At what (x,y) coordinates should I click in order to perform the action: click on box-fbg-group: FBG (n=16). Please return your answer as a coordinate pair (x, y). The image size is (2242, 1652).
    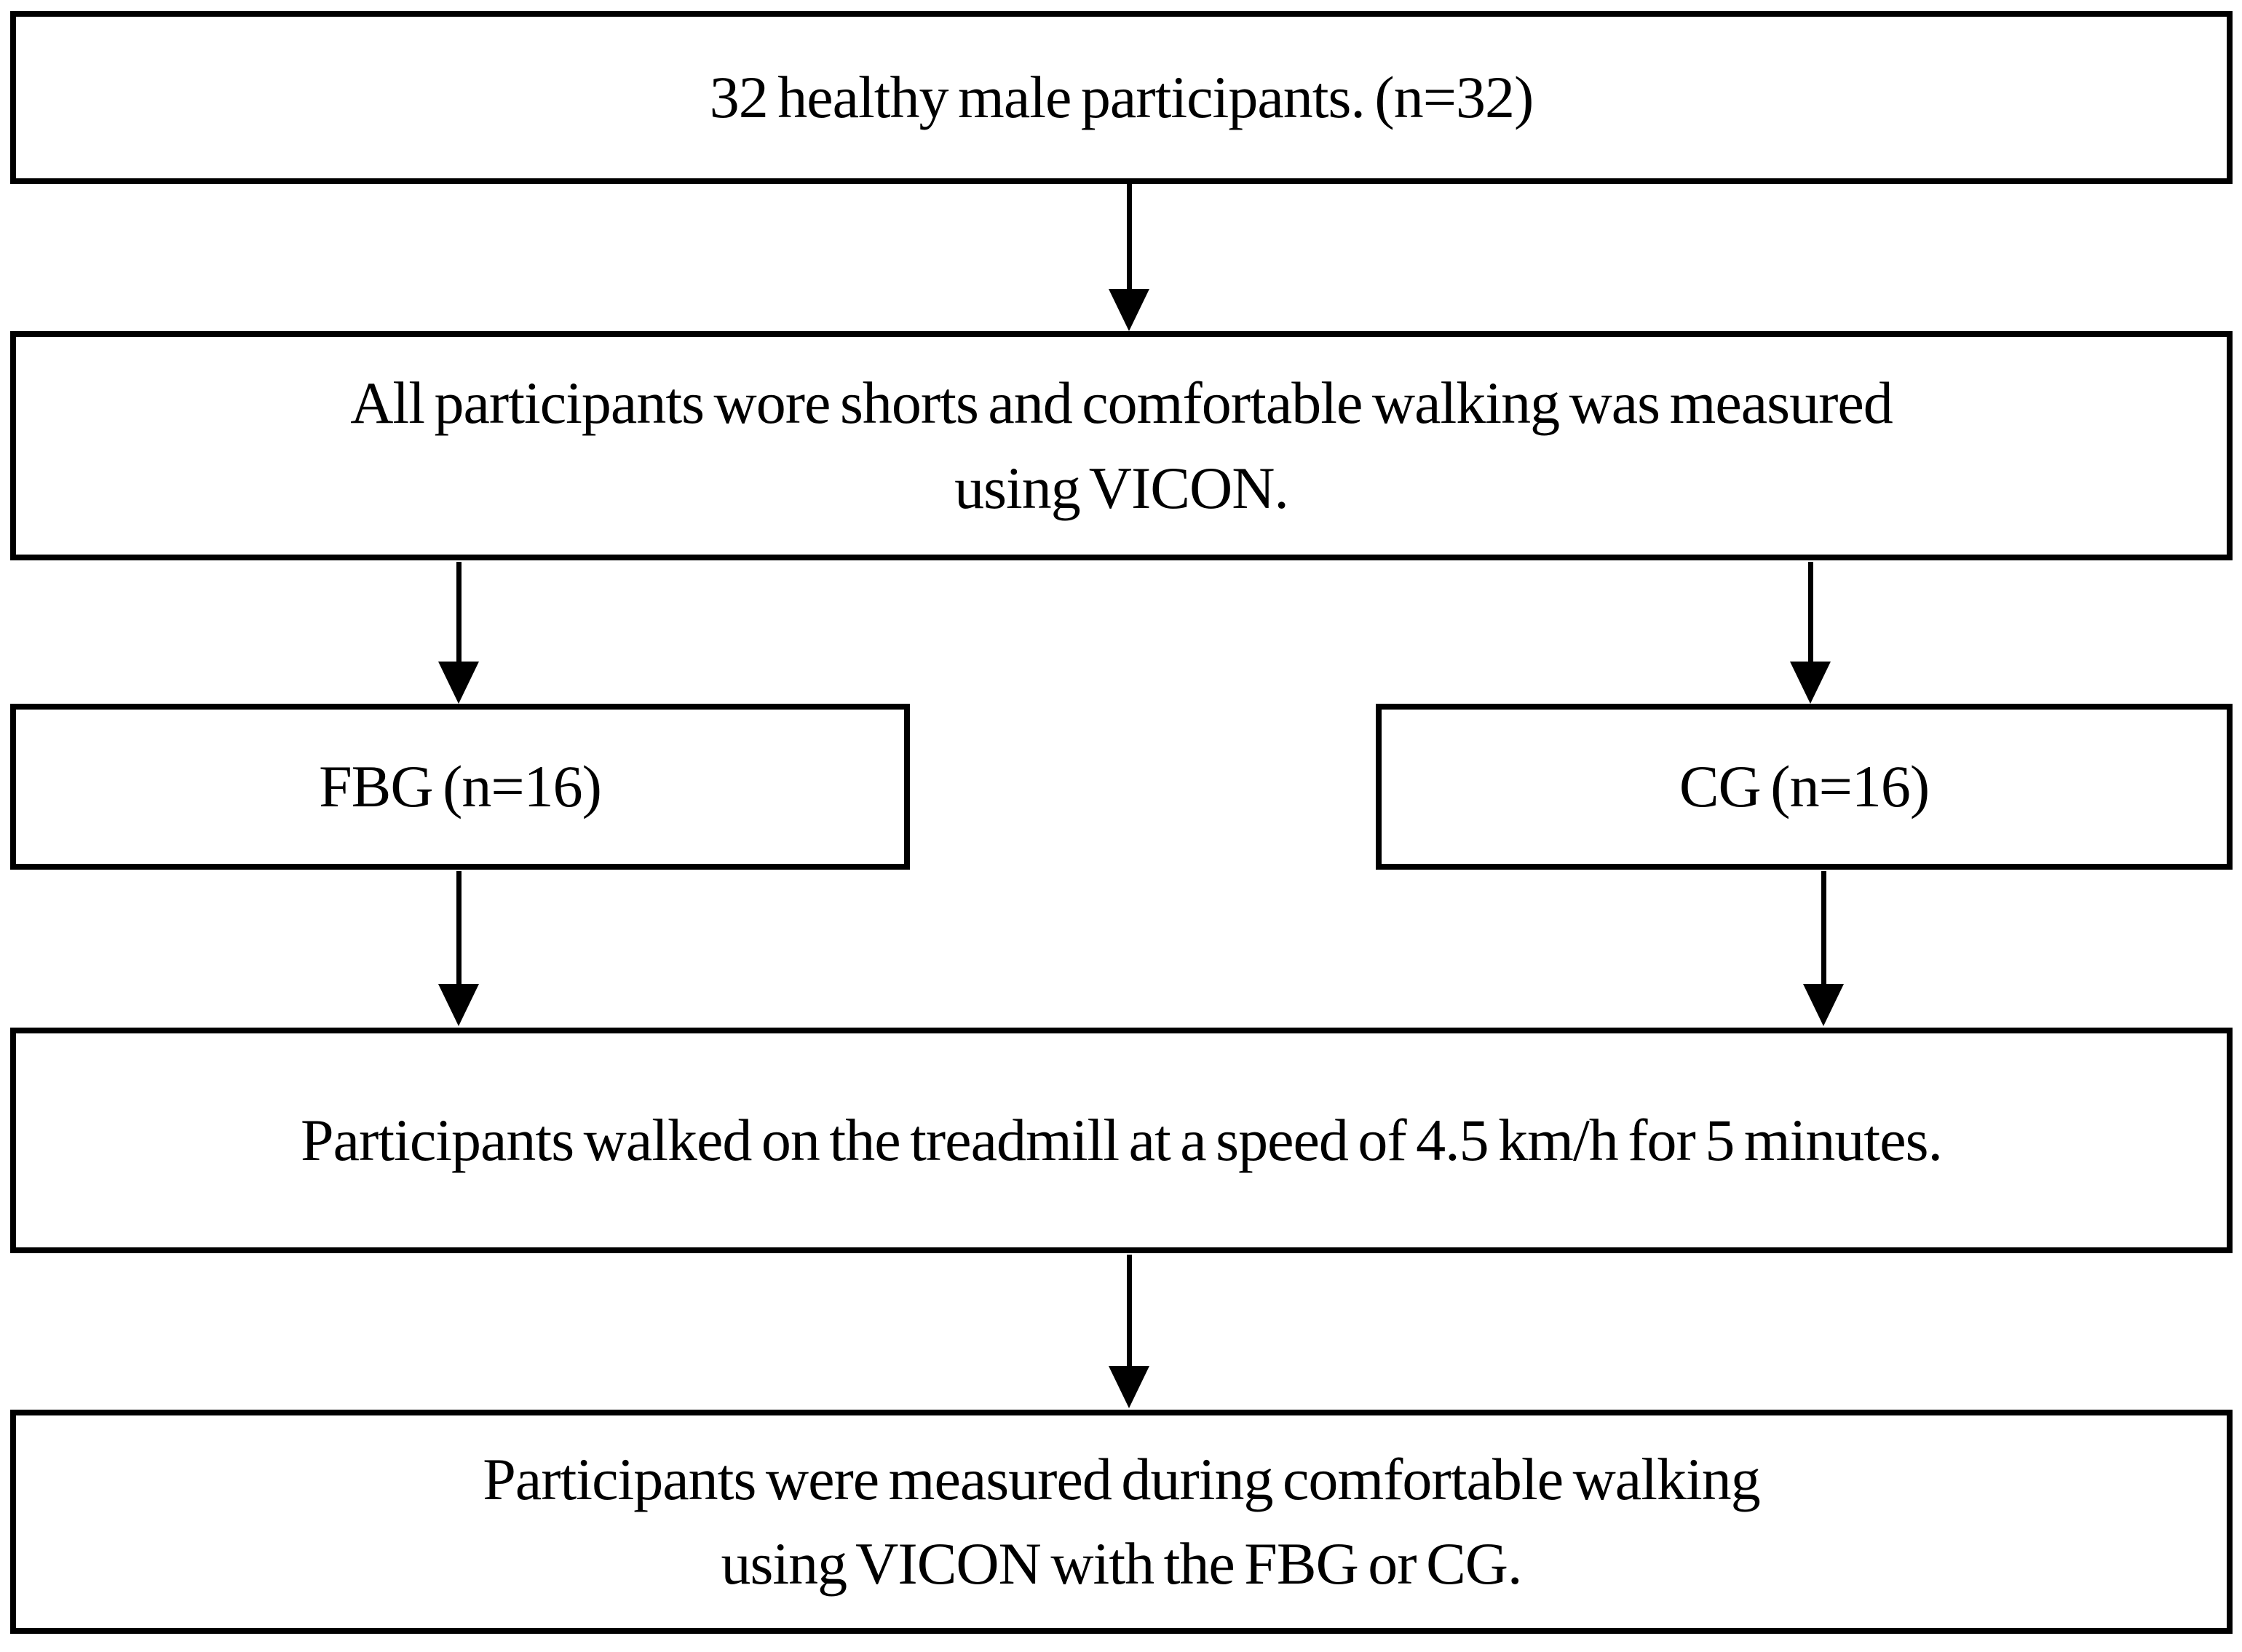
    Looking at the image, I should click on (460, 787).